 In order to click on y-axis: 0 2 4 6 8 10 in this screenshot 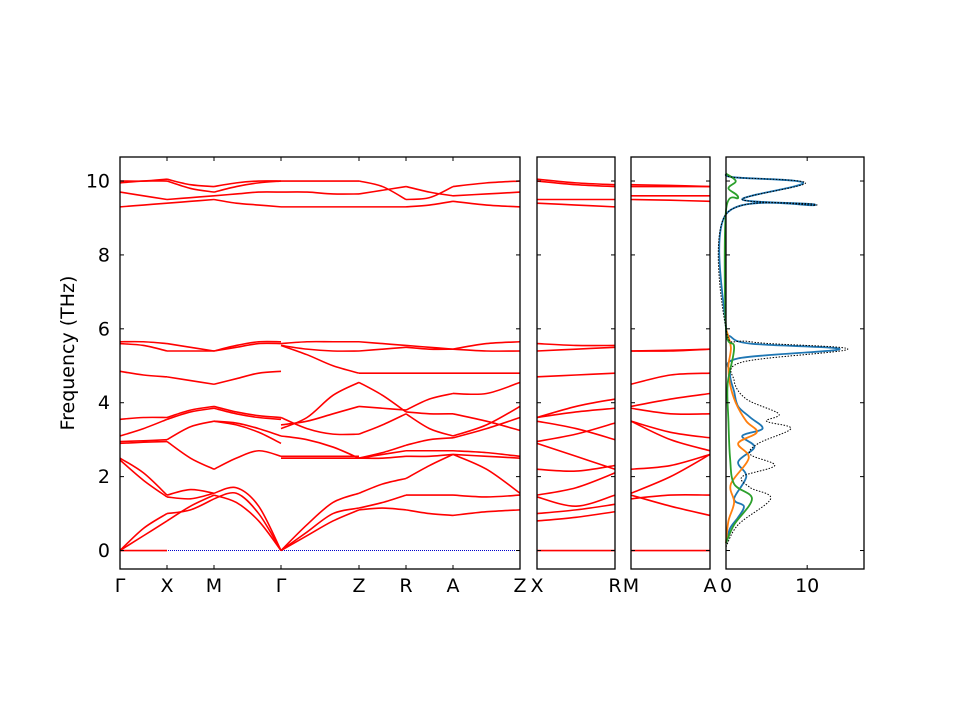, I will do `click(98, 367)`.